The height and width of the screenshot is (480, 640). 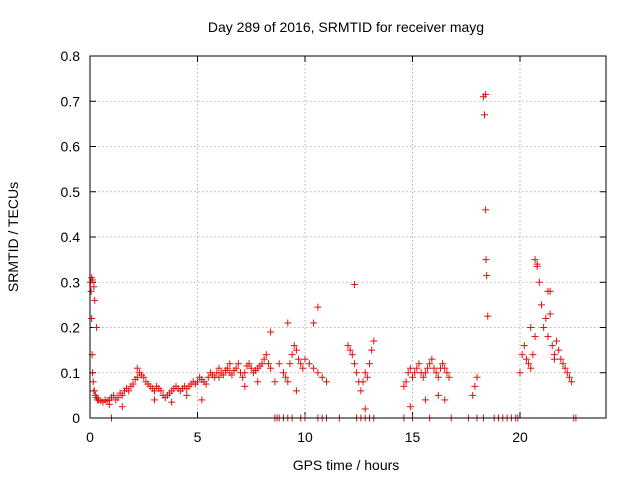 What do you see at coordinates (71, 237) in the screenshot?
I see `y-tick-label: 0.4` at bounding box center [71, 237].